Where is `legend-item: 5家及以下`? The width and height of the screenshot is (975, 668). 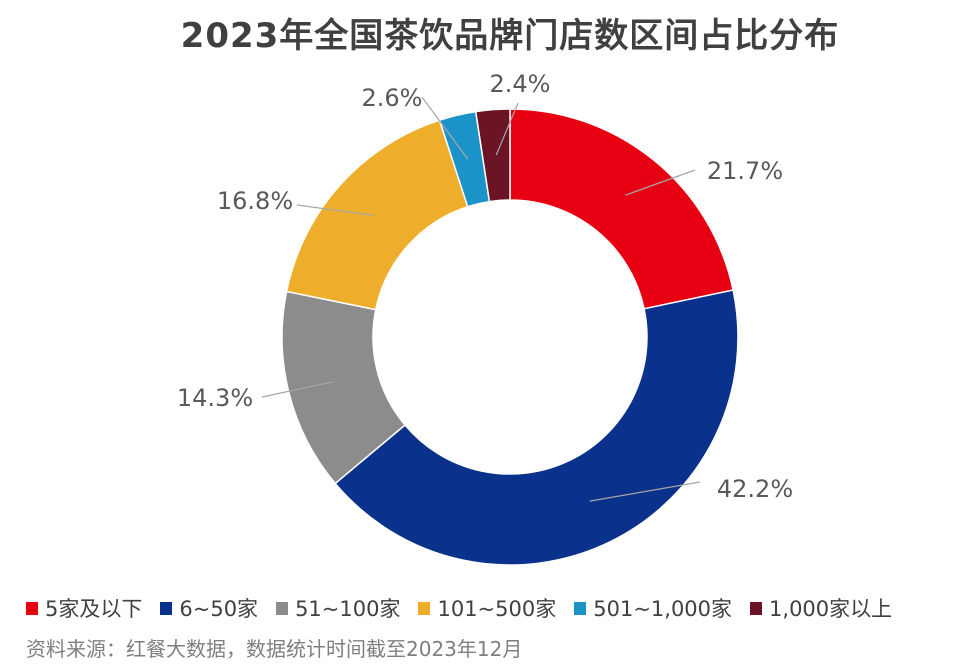
legend-item: 5家及以下 is located at coordinates (84, 608).